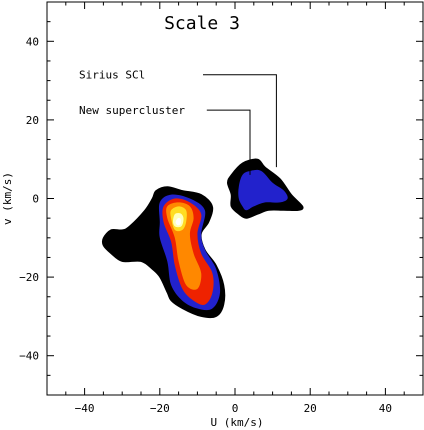 This screenshot has height=430, width=424. I want to click on annotation-label: New supercluster, so click(132, 110).